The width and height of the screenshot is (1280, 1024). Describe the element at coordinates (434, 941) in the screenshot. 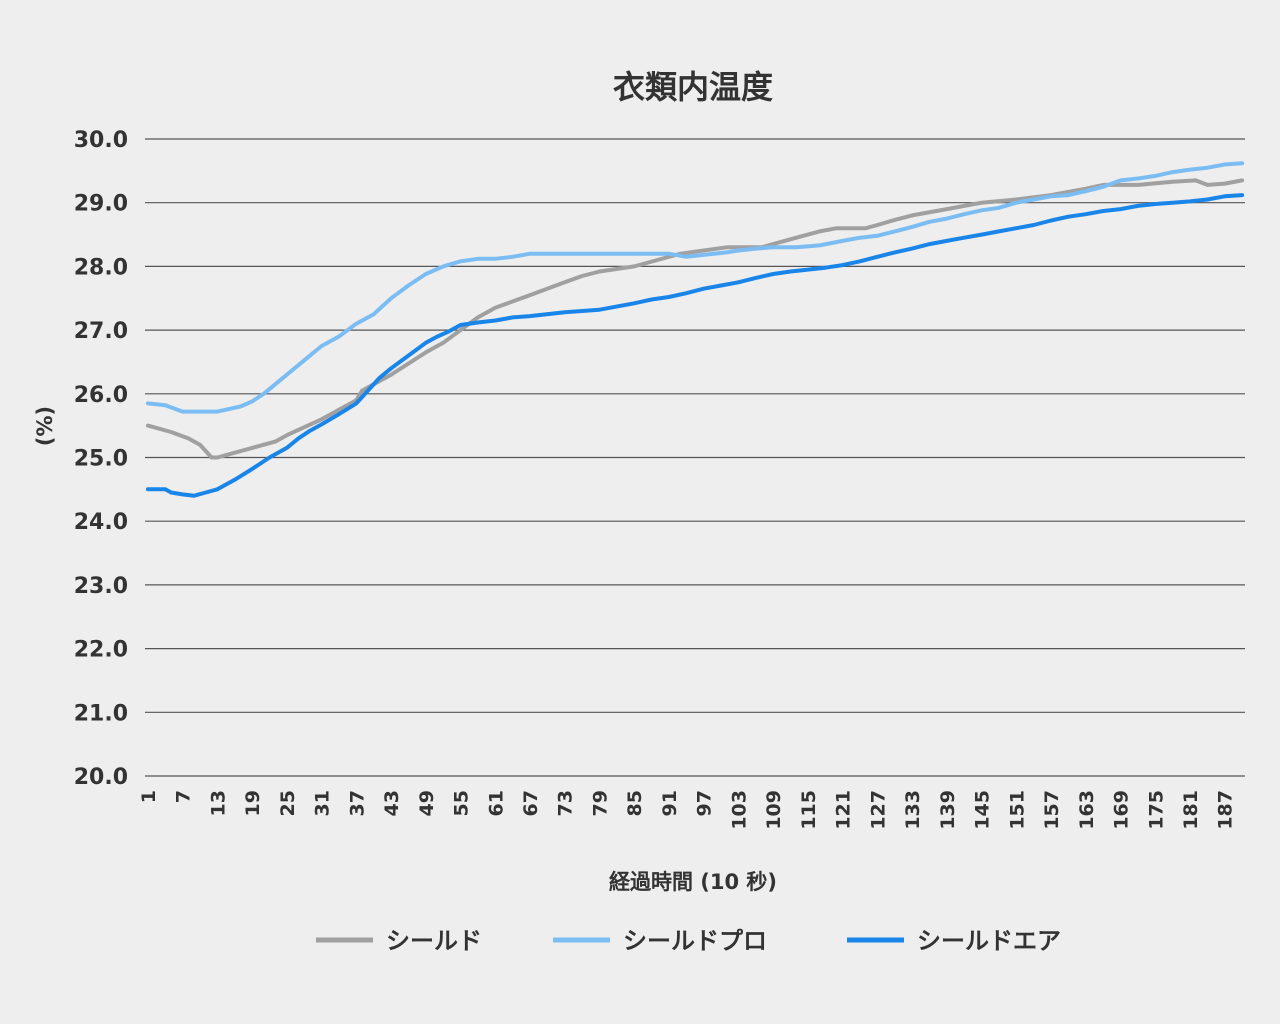

I see `legend-label: シールド` at that location.